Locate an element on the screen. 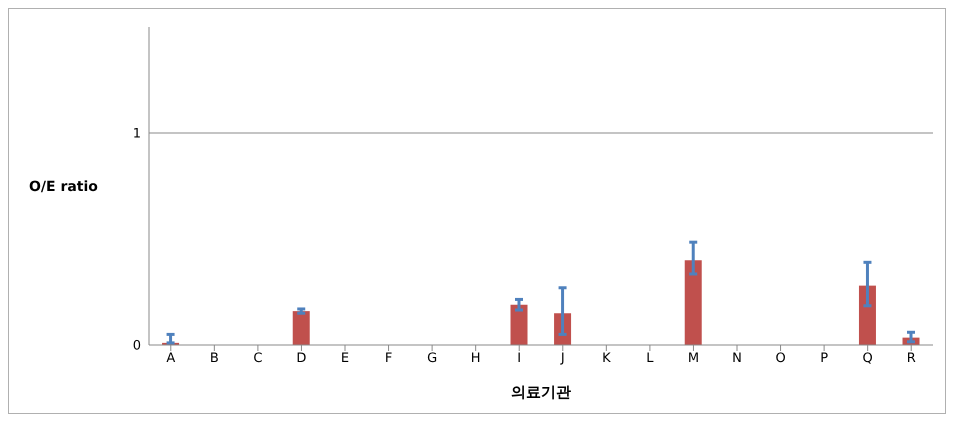 This screenshot has height=422, width=954. x-tick-label: L is located at coordinates (650, 358).